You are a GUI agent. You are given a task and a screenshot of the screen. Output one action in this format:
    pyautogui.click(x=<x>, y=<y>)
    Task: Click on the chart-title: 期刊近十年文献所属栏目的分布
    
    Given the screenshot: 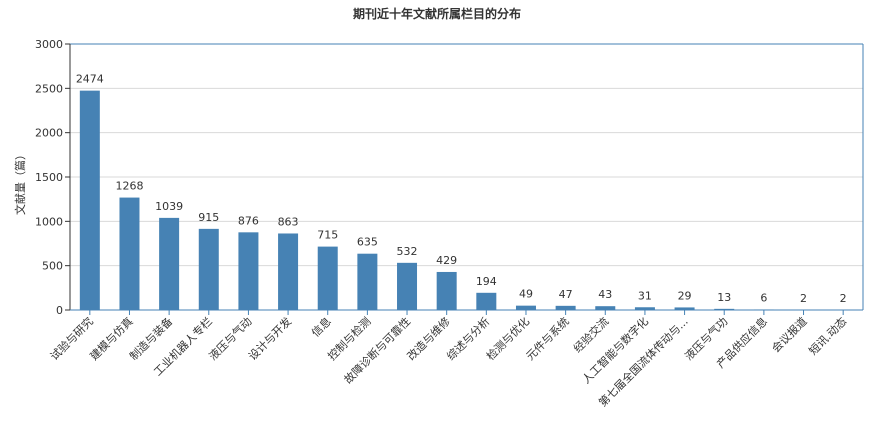 What is the action you would take?
    pyautogui.click(x=437, y=13)
    